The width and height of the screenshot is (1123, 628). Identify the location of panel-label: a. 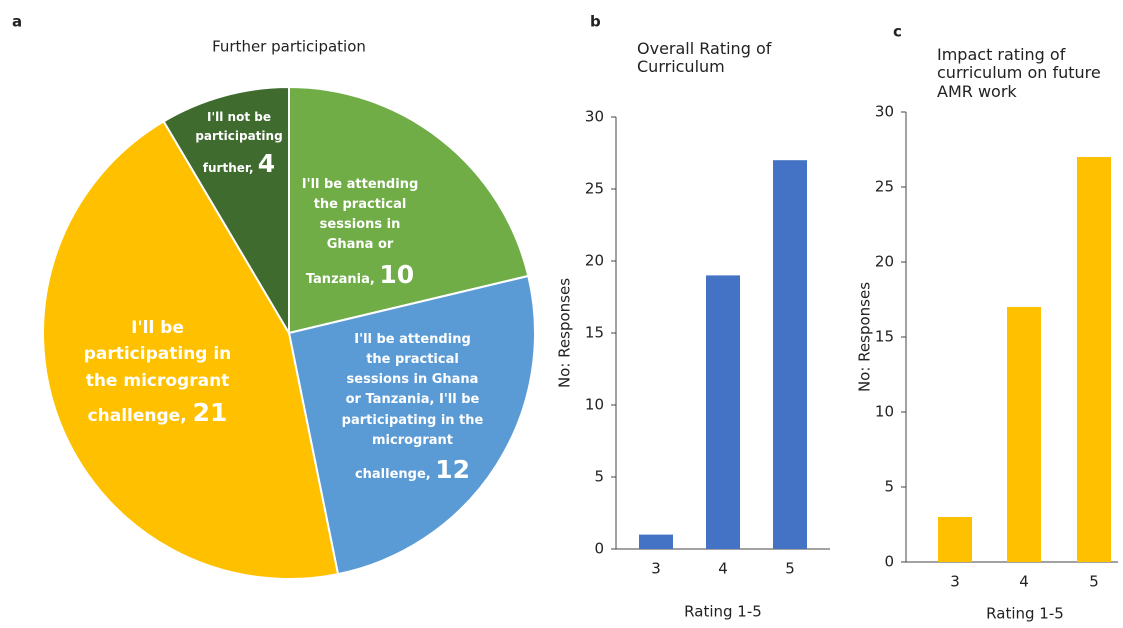
(17, 22).